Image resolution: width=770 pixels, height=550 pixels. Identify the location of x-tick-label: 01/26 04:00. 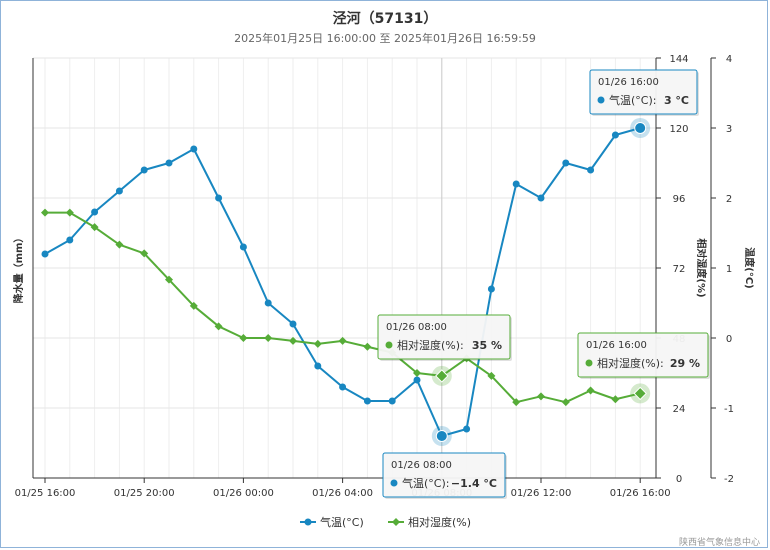
(342, 493).